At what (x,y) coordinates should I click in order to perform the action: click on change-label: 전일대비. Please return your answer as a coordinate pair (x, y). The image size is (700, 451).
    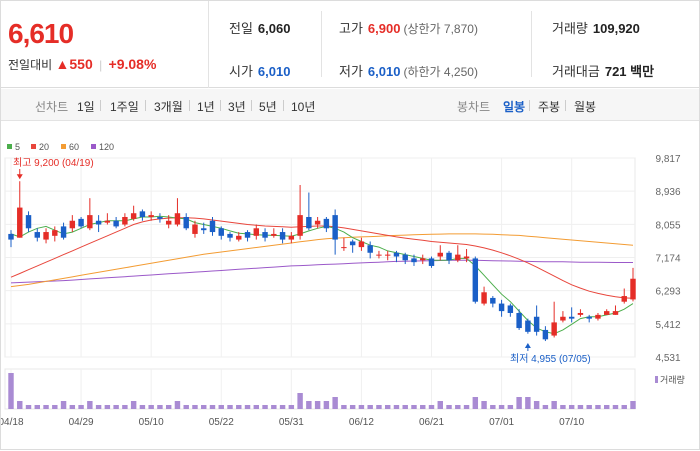
    Looking at the image, I should click on (30, 65).